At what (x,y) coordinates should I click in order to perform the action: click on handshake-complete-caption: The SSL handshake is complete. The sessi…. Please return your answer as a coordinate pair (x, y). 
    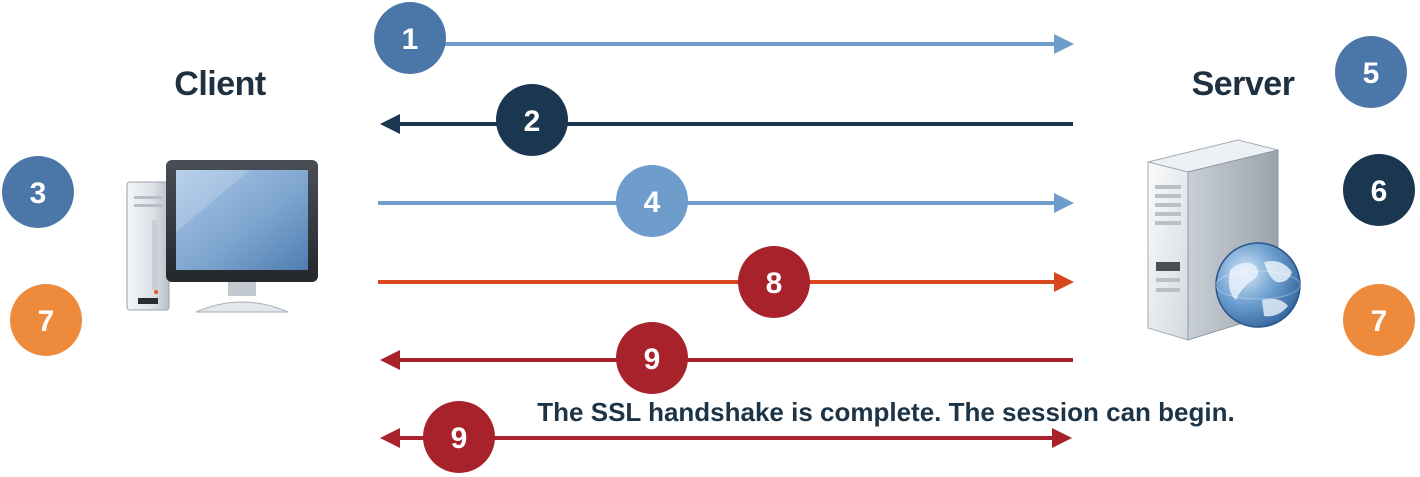
    Looking at the image, I should click on (885, 412).